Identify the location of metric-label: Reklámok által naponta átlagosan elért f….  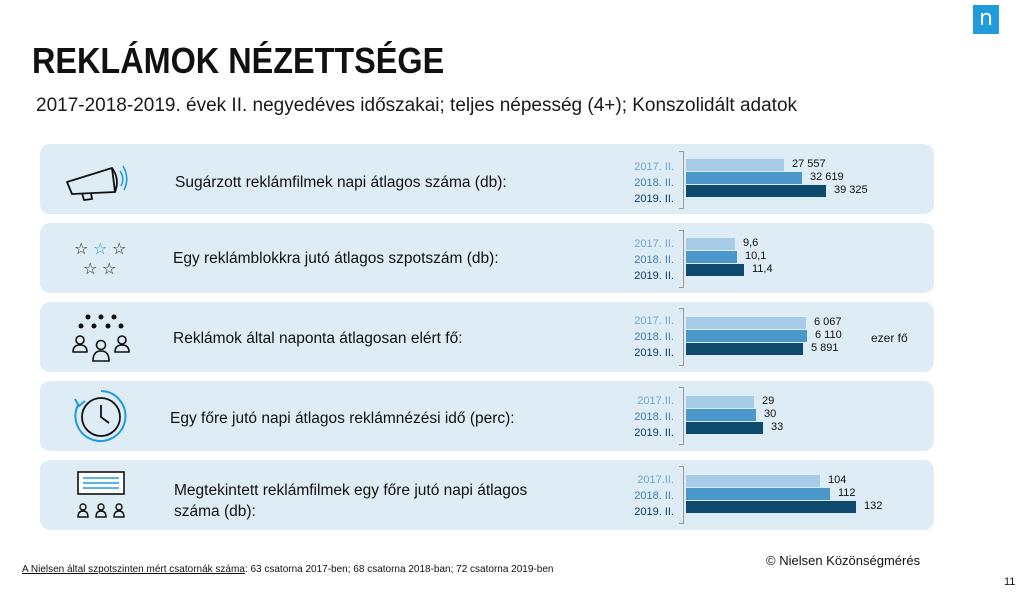
(318, 338).